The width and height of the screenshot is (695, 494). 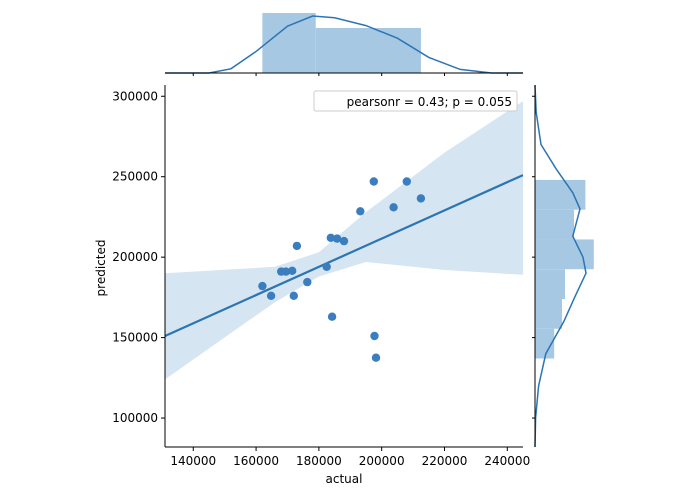 What do you see at coordinates (135, 177) in the screenshot?
I see `y-tick-label: 250000` at bounding box center [135, 177].